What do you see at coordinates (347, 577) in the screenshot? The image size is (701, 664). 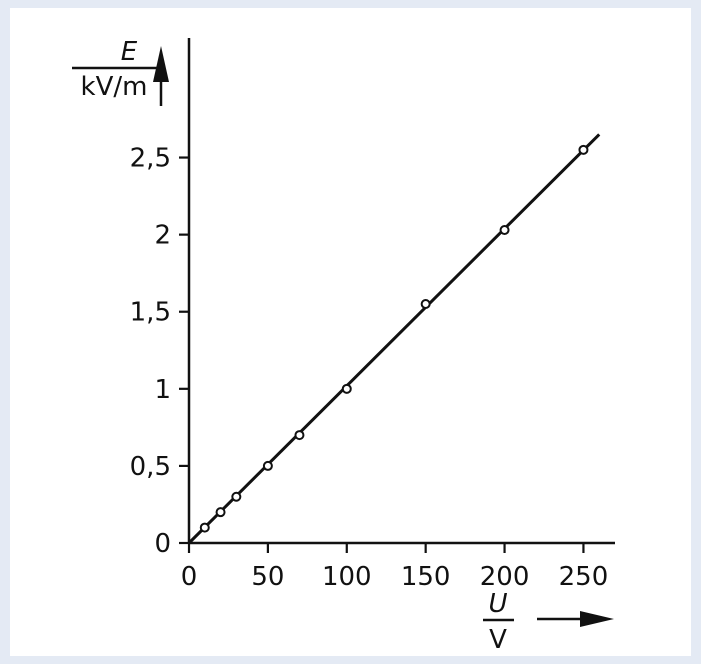 I see `x-tick-label: 100` at bounding box center [347, 577].